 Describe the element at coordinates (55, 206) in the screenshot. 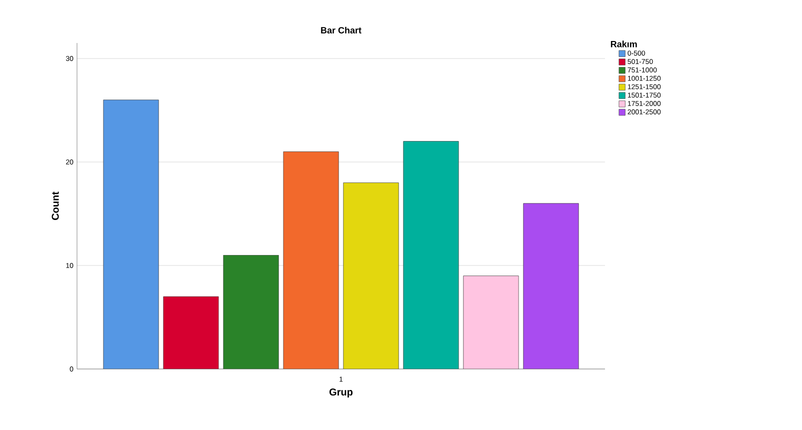

I see `y-axis-title: Count` at that location.